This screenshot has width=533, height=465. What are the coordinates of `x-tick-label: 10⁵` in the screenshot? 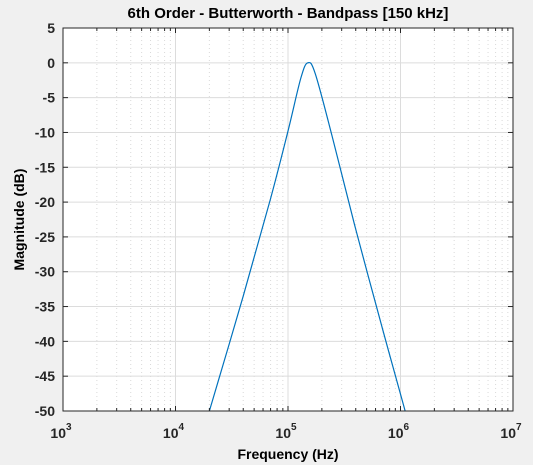 It's located at (286, 431).